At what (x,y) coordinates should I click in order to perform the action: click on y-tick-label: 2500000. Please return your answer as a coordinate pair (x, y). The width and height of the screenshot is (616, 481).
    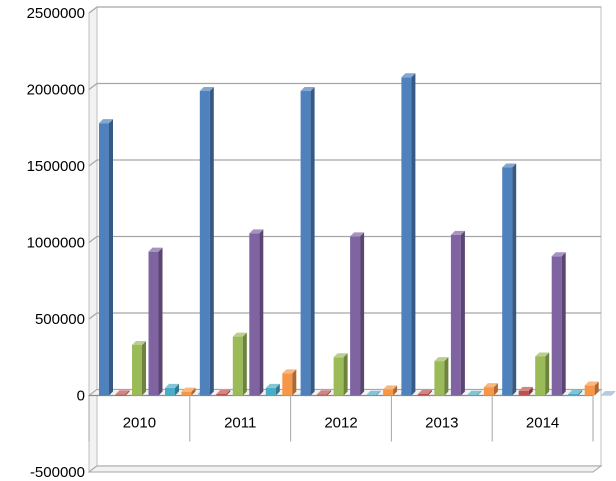
    Looking at the image, I should click on (56, 13).